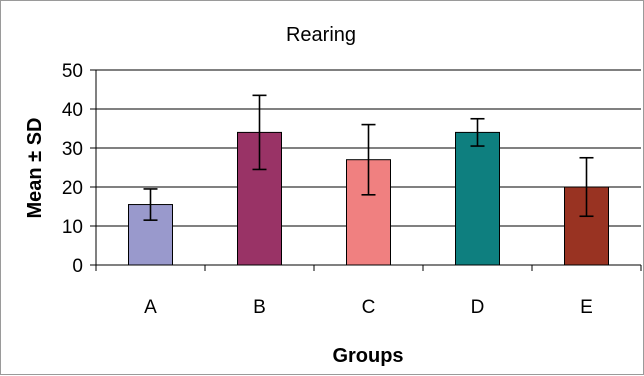 The height and width of the screenshot is (376, 644). Describe the element at coordinates (478, 307) in the screenshot. I see `x-tick-label: D` at that location.